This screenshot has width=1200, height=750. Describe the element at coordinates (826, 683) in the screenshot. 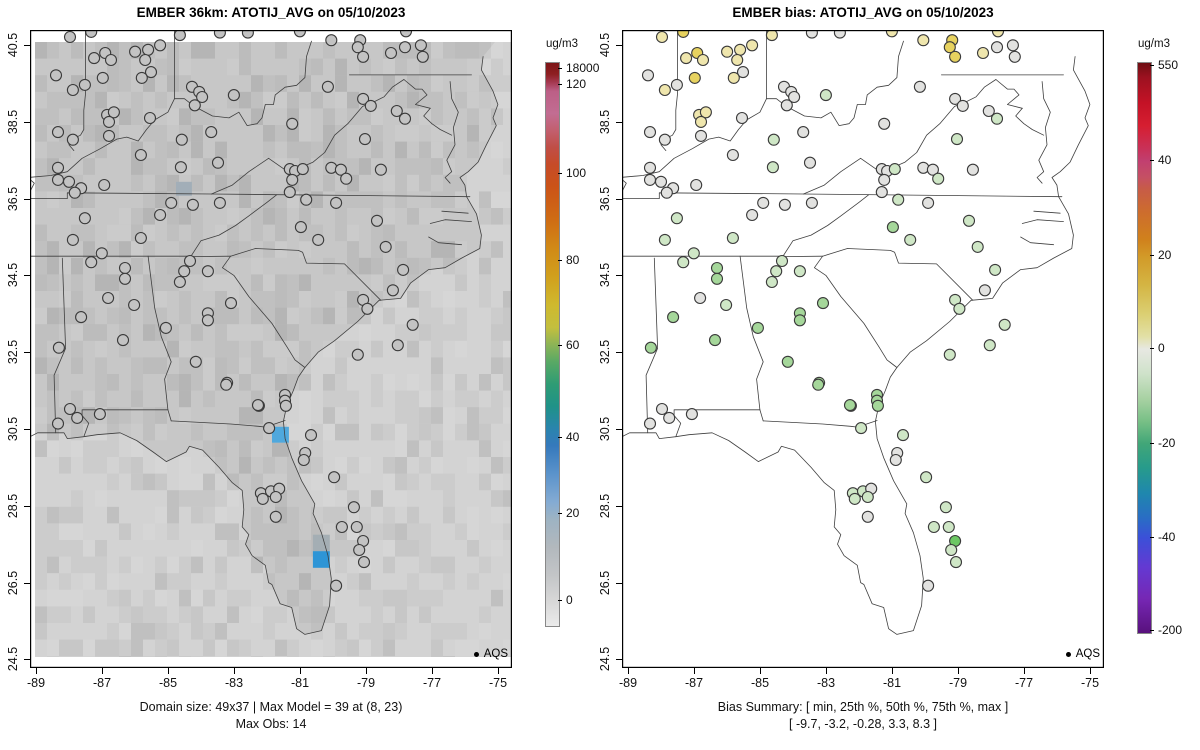

I see `x-axis-tick-label: -83` at that location.